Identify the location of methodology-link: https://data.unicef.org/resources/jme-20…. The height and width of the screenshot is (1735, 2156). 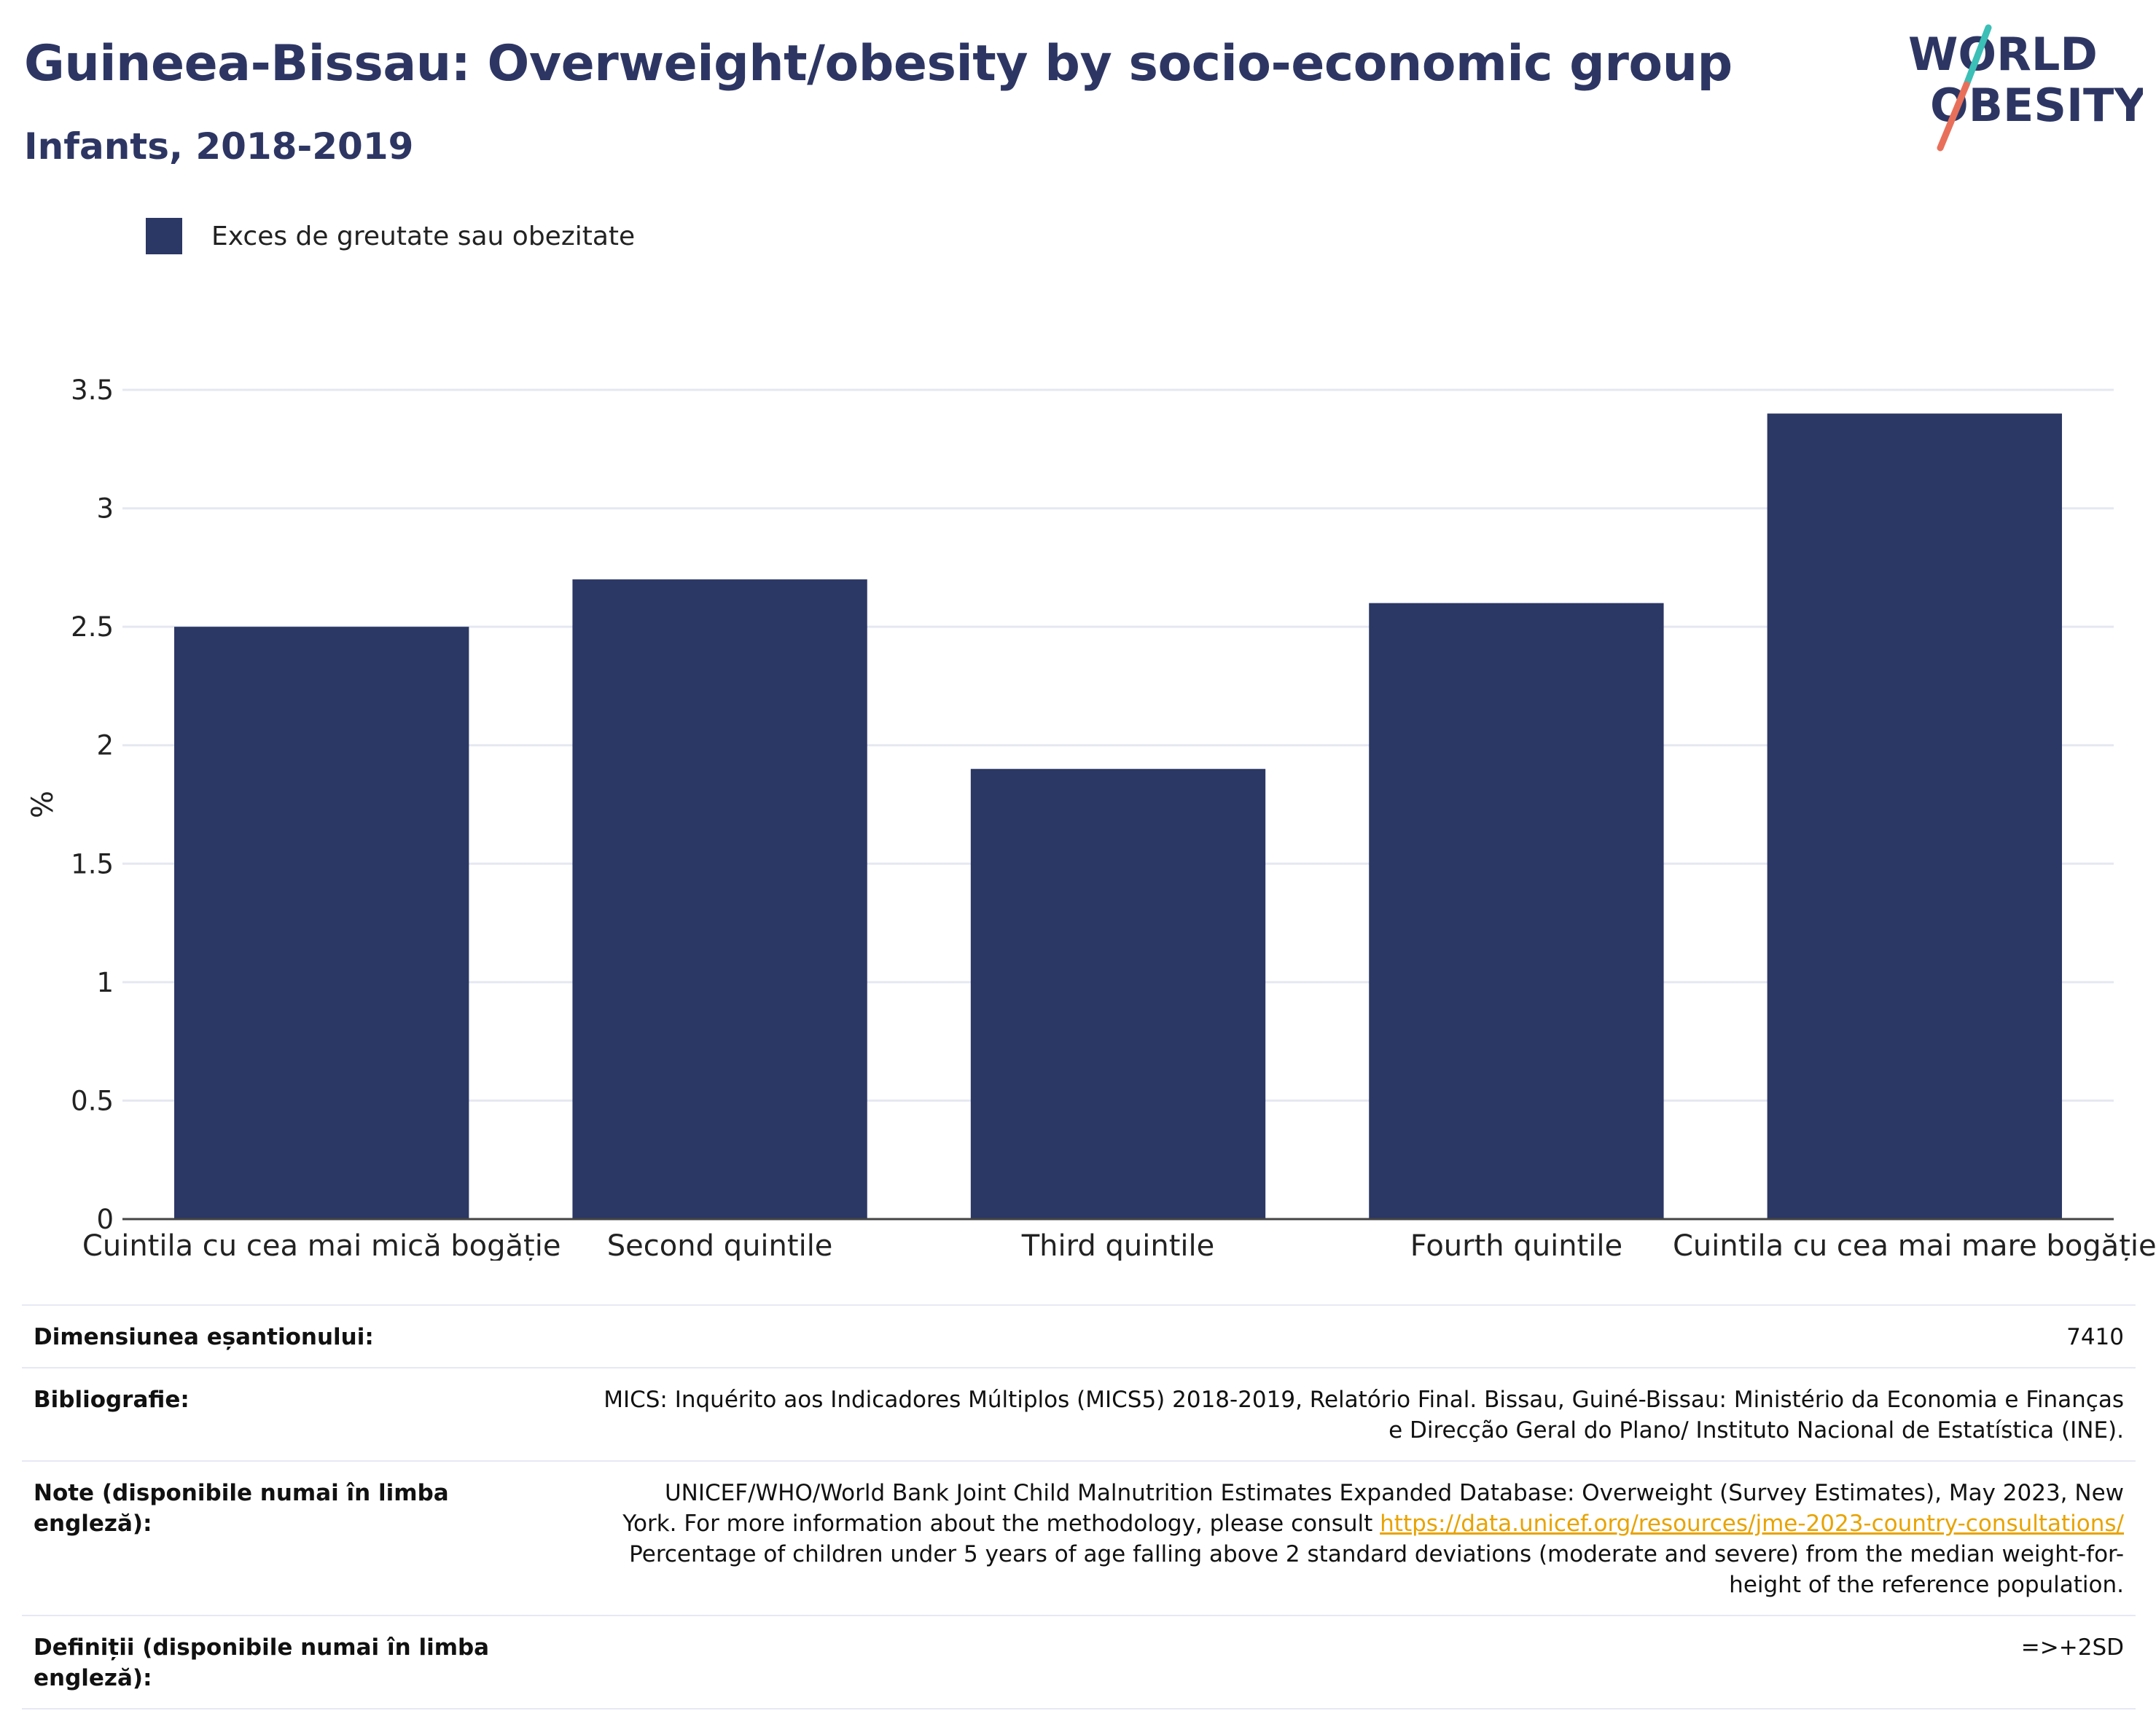
(1752, 1524).